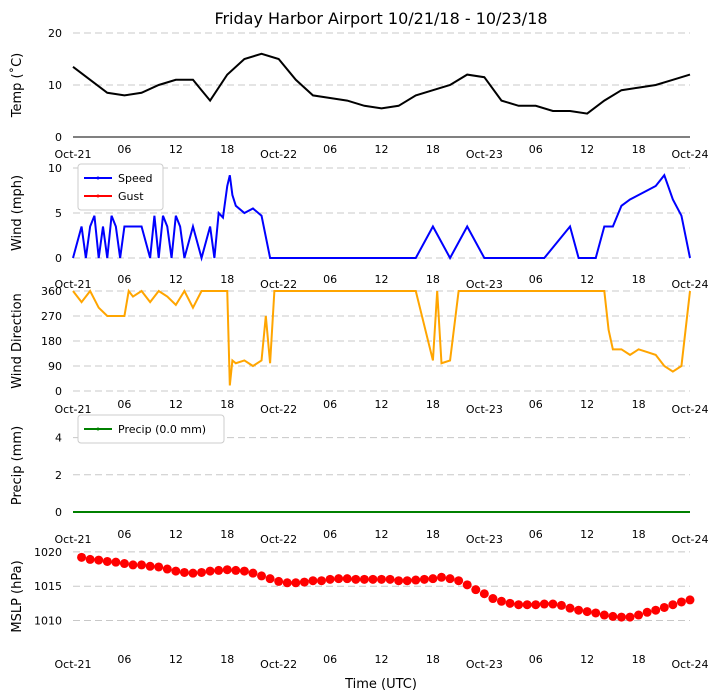  I want to click on y-tick-label: 360, so click(51, 291).